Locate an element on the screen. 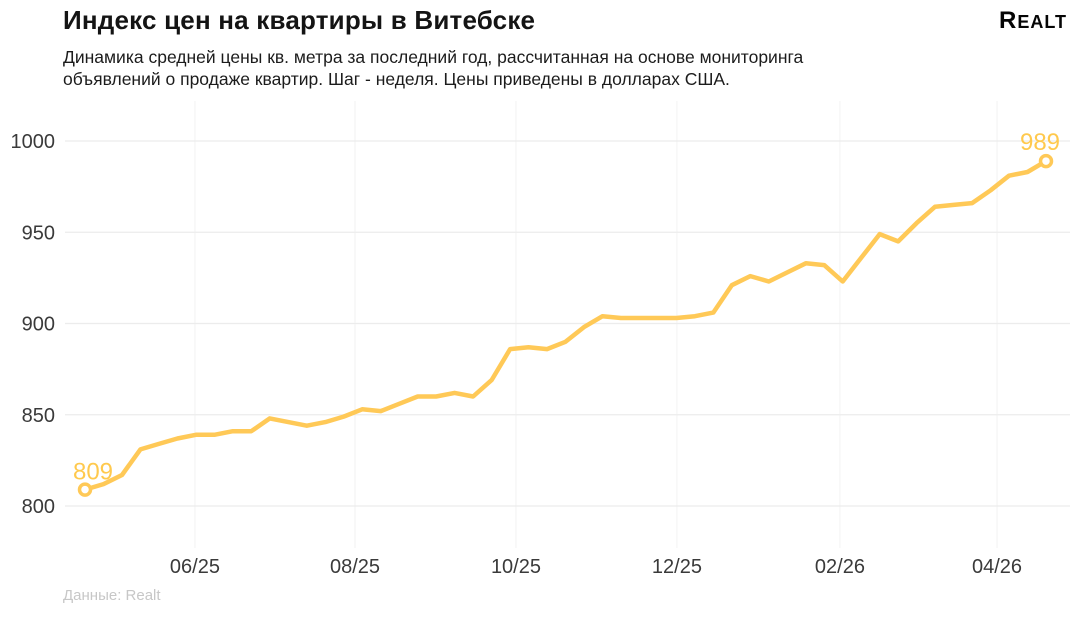 The height and width of the screenshot is (617, 1080). end-point-marker is located at coordinates (1046, 161).